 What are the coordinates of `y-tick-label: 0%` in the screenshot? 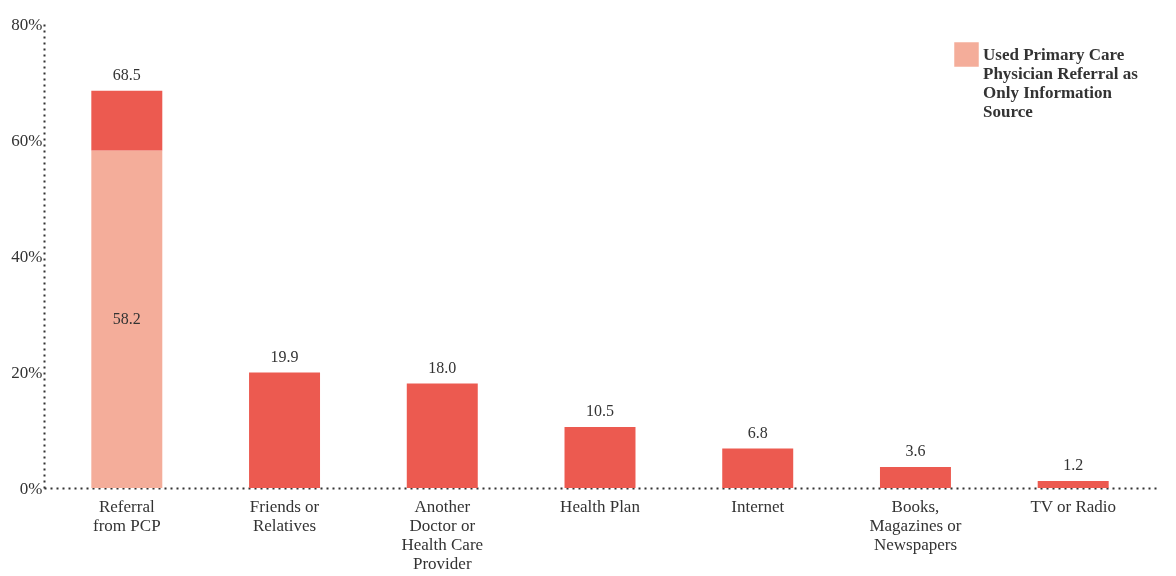 It's located at (31, 488).